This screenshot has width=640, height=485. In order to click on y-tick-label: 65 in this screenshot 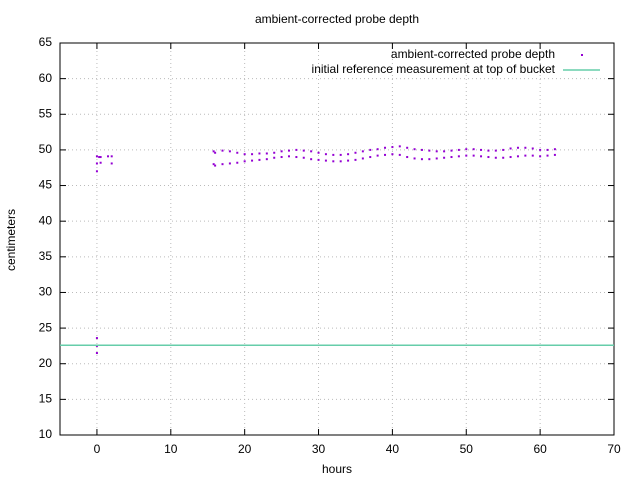, I will do `click(46, 42)`.